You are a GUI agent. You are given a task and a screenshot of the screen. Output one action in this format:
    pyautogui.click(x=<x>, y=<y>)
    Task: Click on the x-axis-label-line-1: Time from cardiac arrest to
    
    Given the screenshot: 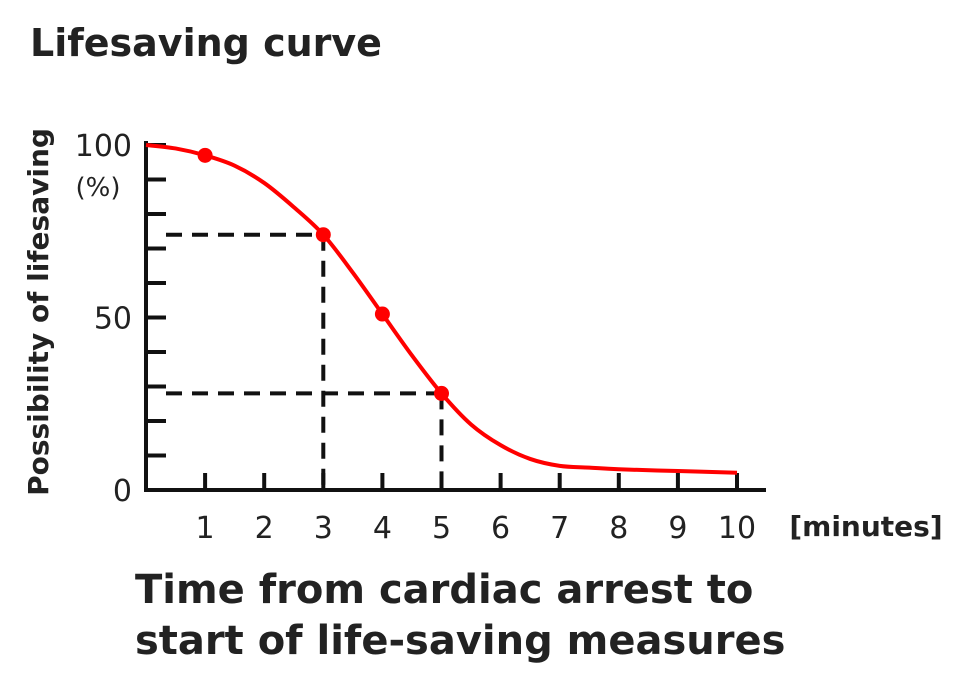 What is the action you would take?
    pyautogui.click(x=444, y=590)
    